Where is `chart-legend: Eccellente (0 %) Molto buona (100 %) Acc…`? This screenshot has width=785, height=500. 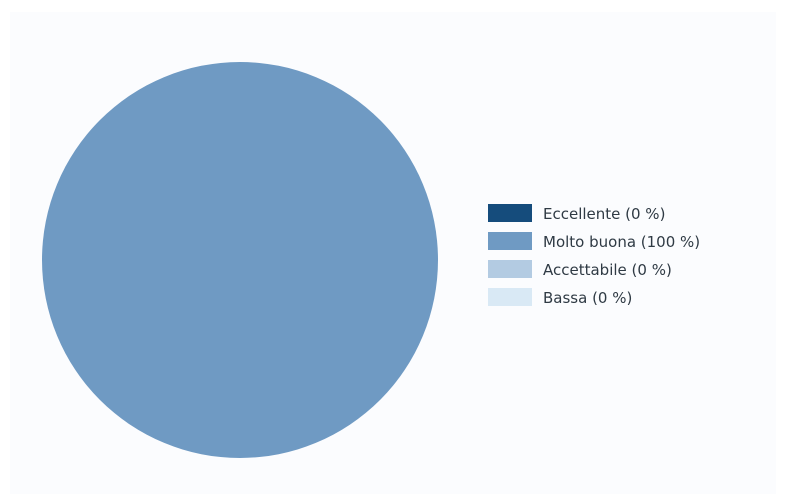
chart-legend: Eccellente (0 %) Molto buona (100 %) Acc… is located at coordinates (594, 255).